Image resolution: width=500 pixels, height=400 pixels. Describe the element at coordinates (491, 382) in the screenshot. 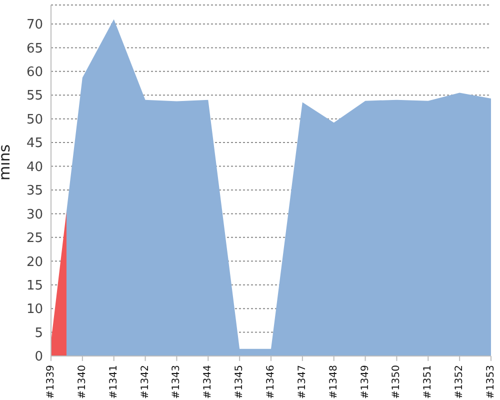

I see `x-tick-label: #1353` at that location.